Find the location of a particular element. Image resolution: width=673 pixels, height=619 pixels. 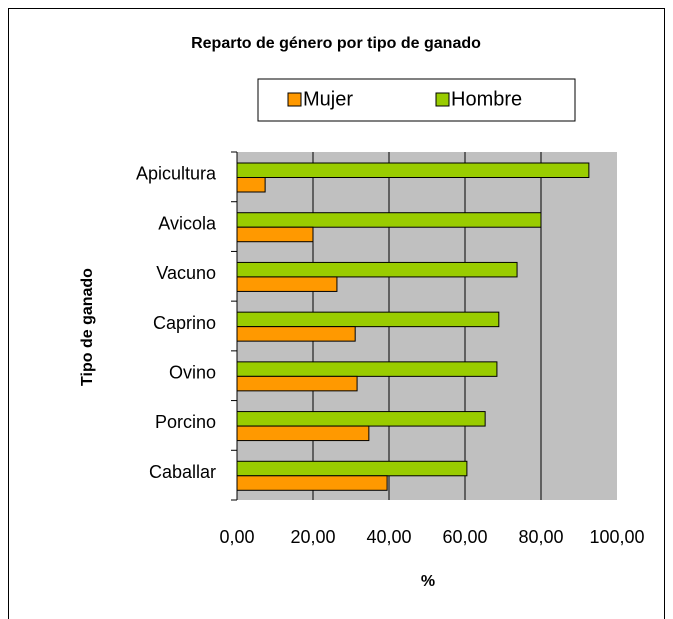

legend-label: Hombre is located at coordinates (486, 99).